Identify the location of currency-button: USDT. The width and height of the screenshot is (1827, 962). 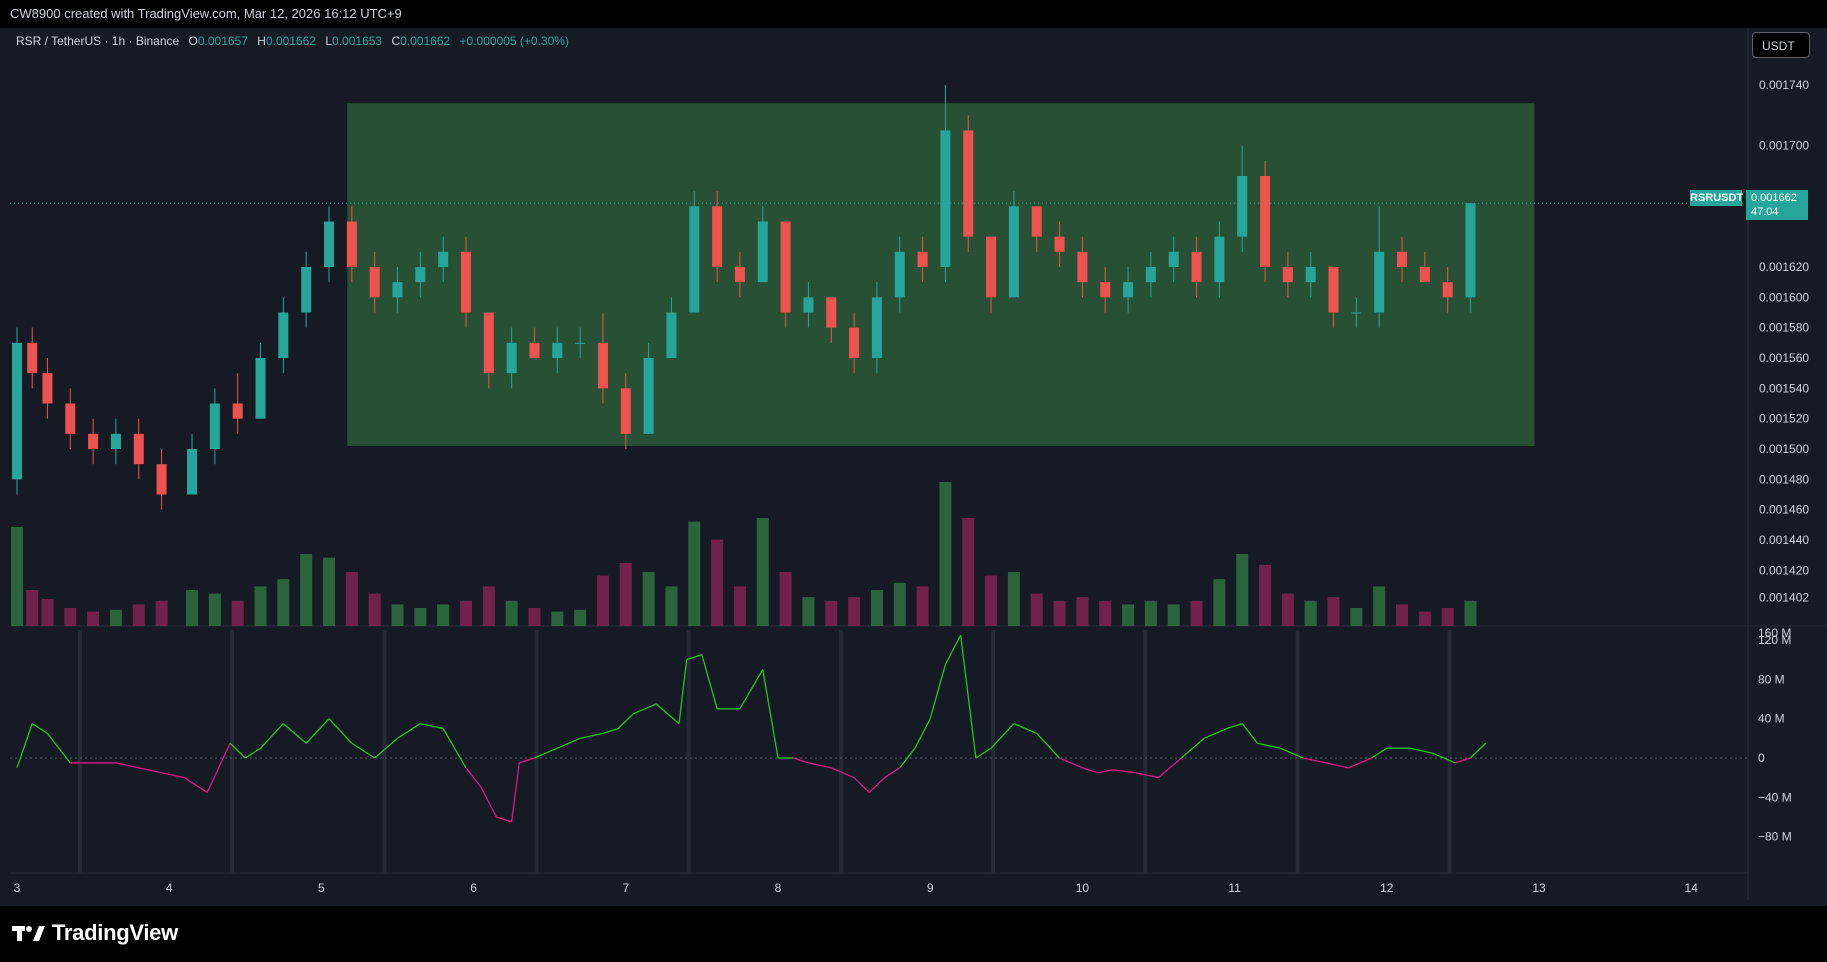
(1781, 45).